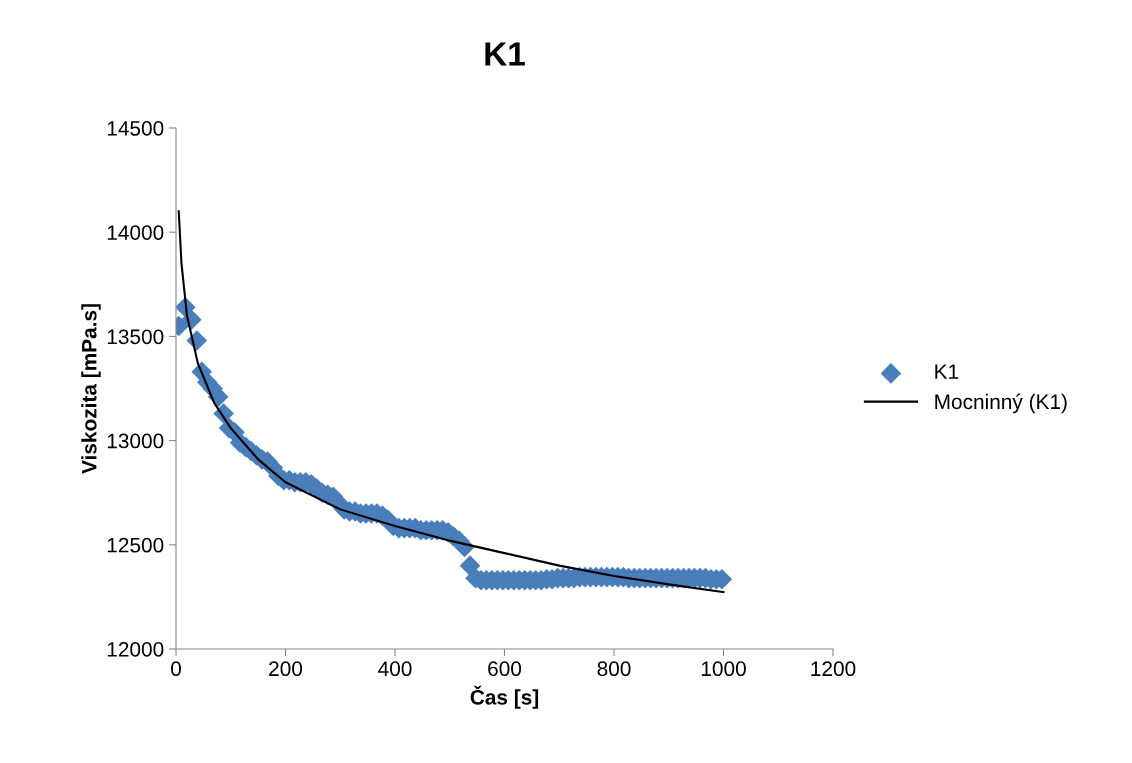 Image resolution: width=1132 pixels, height=763 pixels. What do you see at coordinates (614, 669) in the screenshot?
I see `x-tick-label: 800` at bounding box center [614, 669].